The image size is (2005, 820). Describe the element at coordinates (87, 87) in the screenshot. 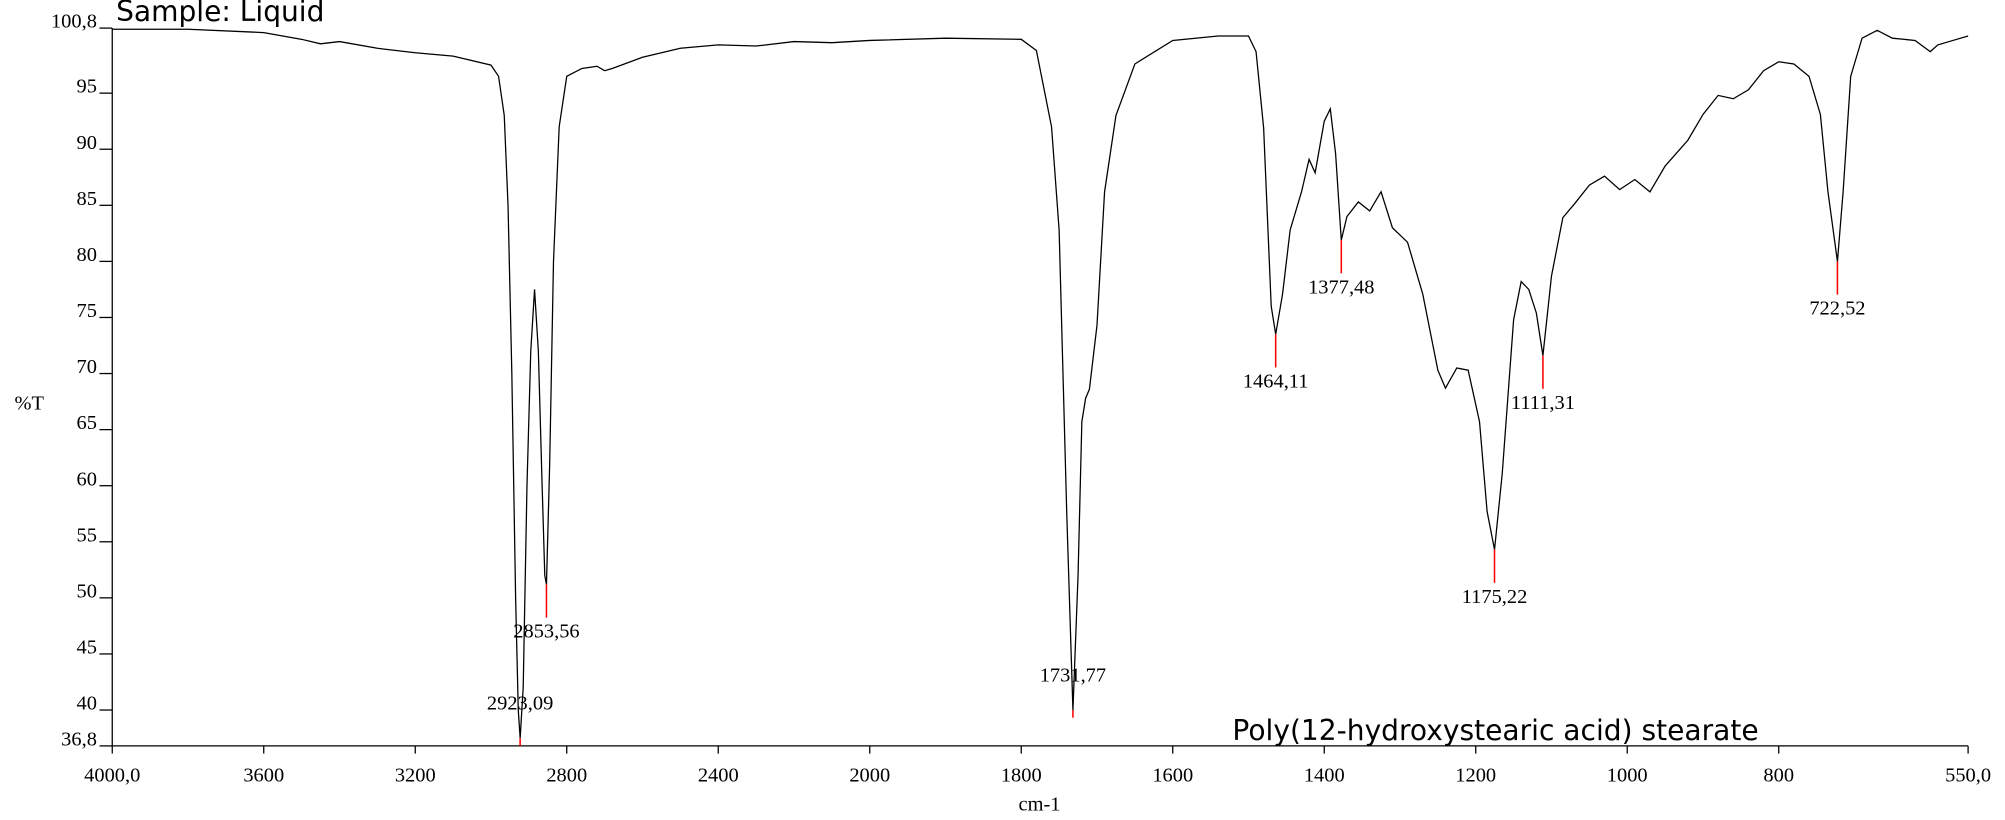

I see `y-tick-label: 95` at that location.